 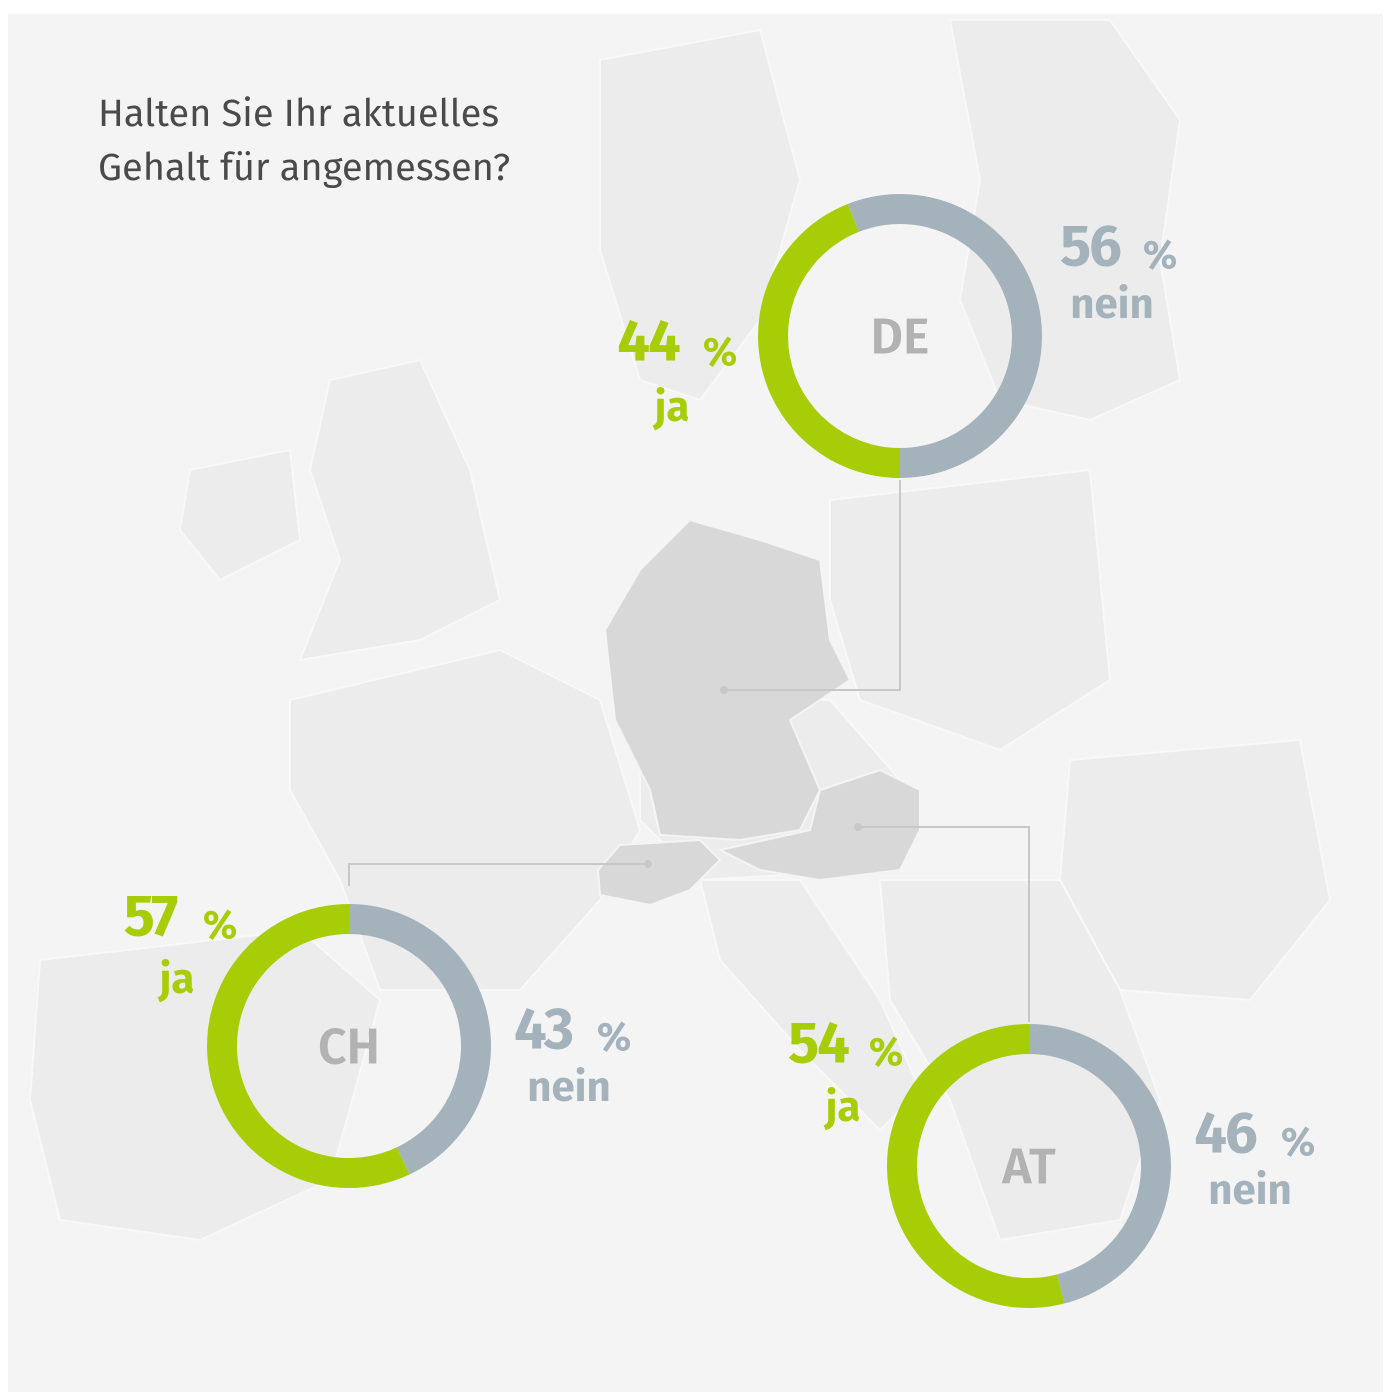 I want to click on austria, so click(x=819, y=825).